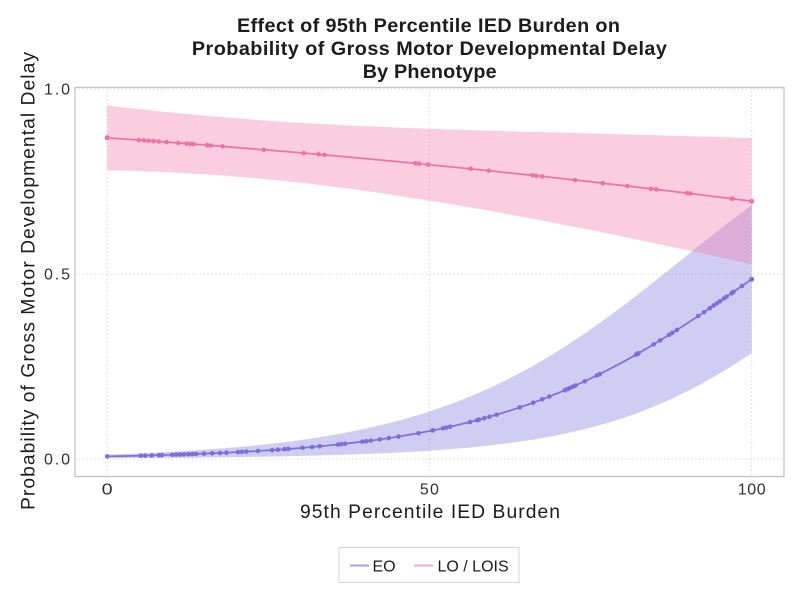 The width and height of the screenshot is (800, 605). Describe the element at coordinates (57, 274) in the screenshot. I see `svg-text: 0.5` at that location.